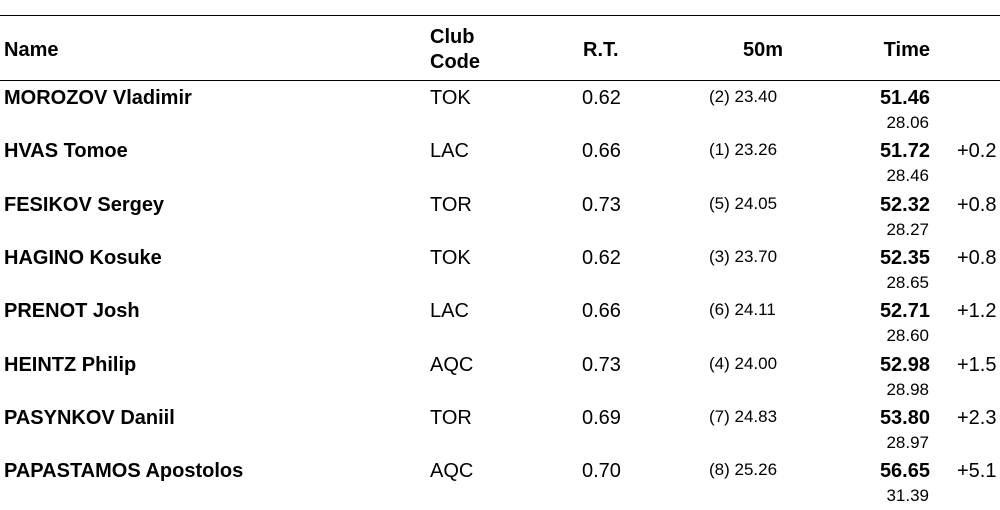  I want to click on time-behind: +2.3, so click(977, 417).